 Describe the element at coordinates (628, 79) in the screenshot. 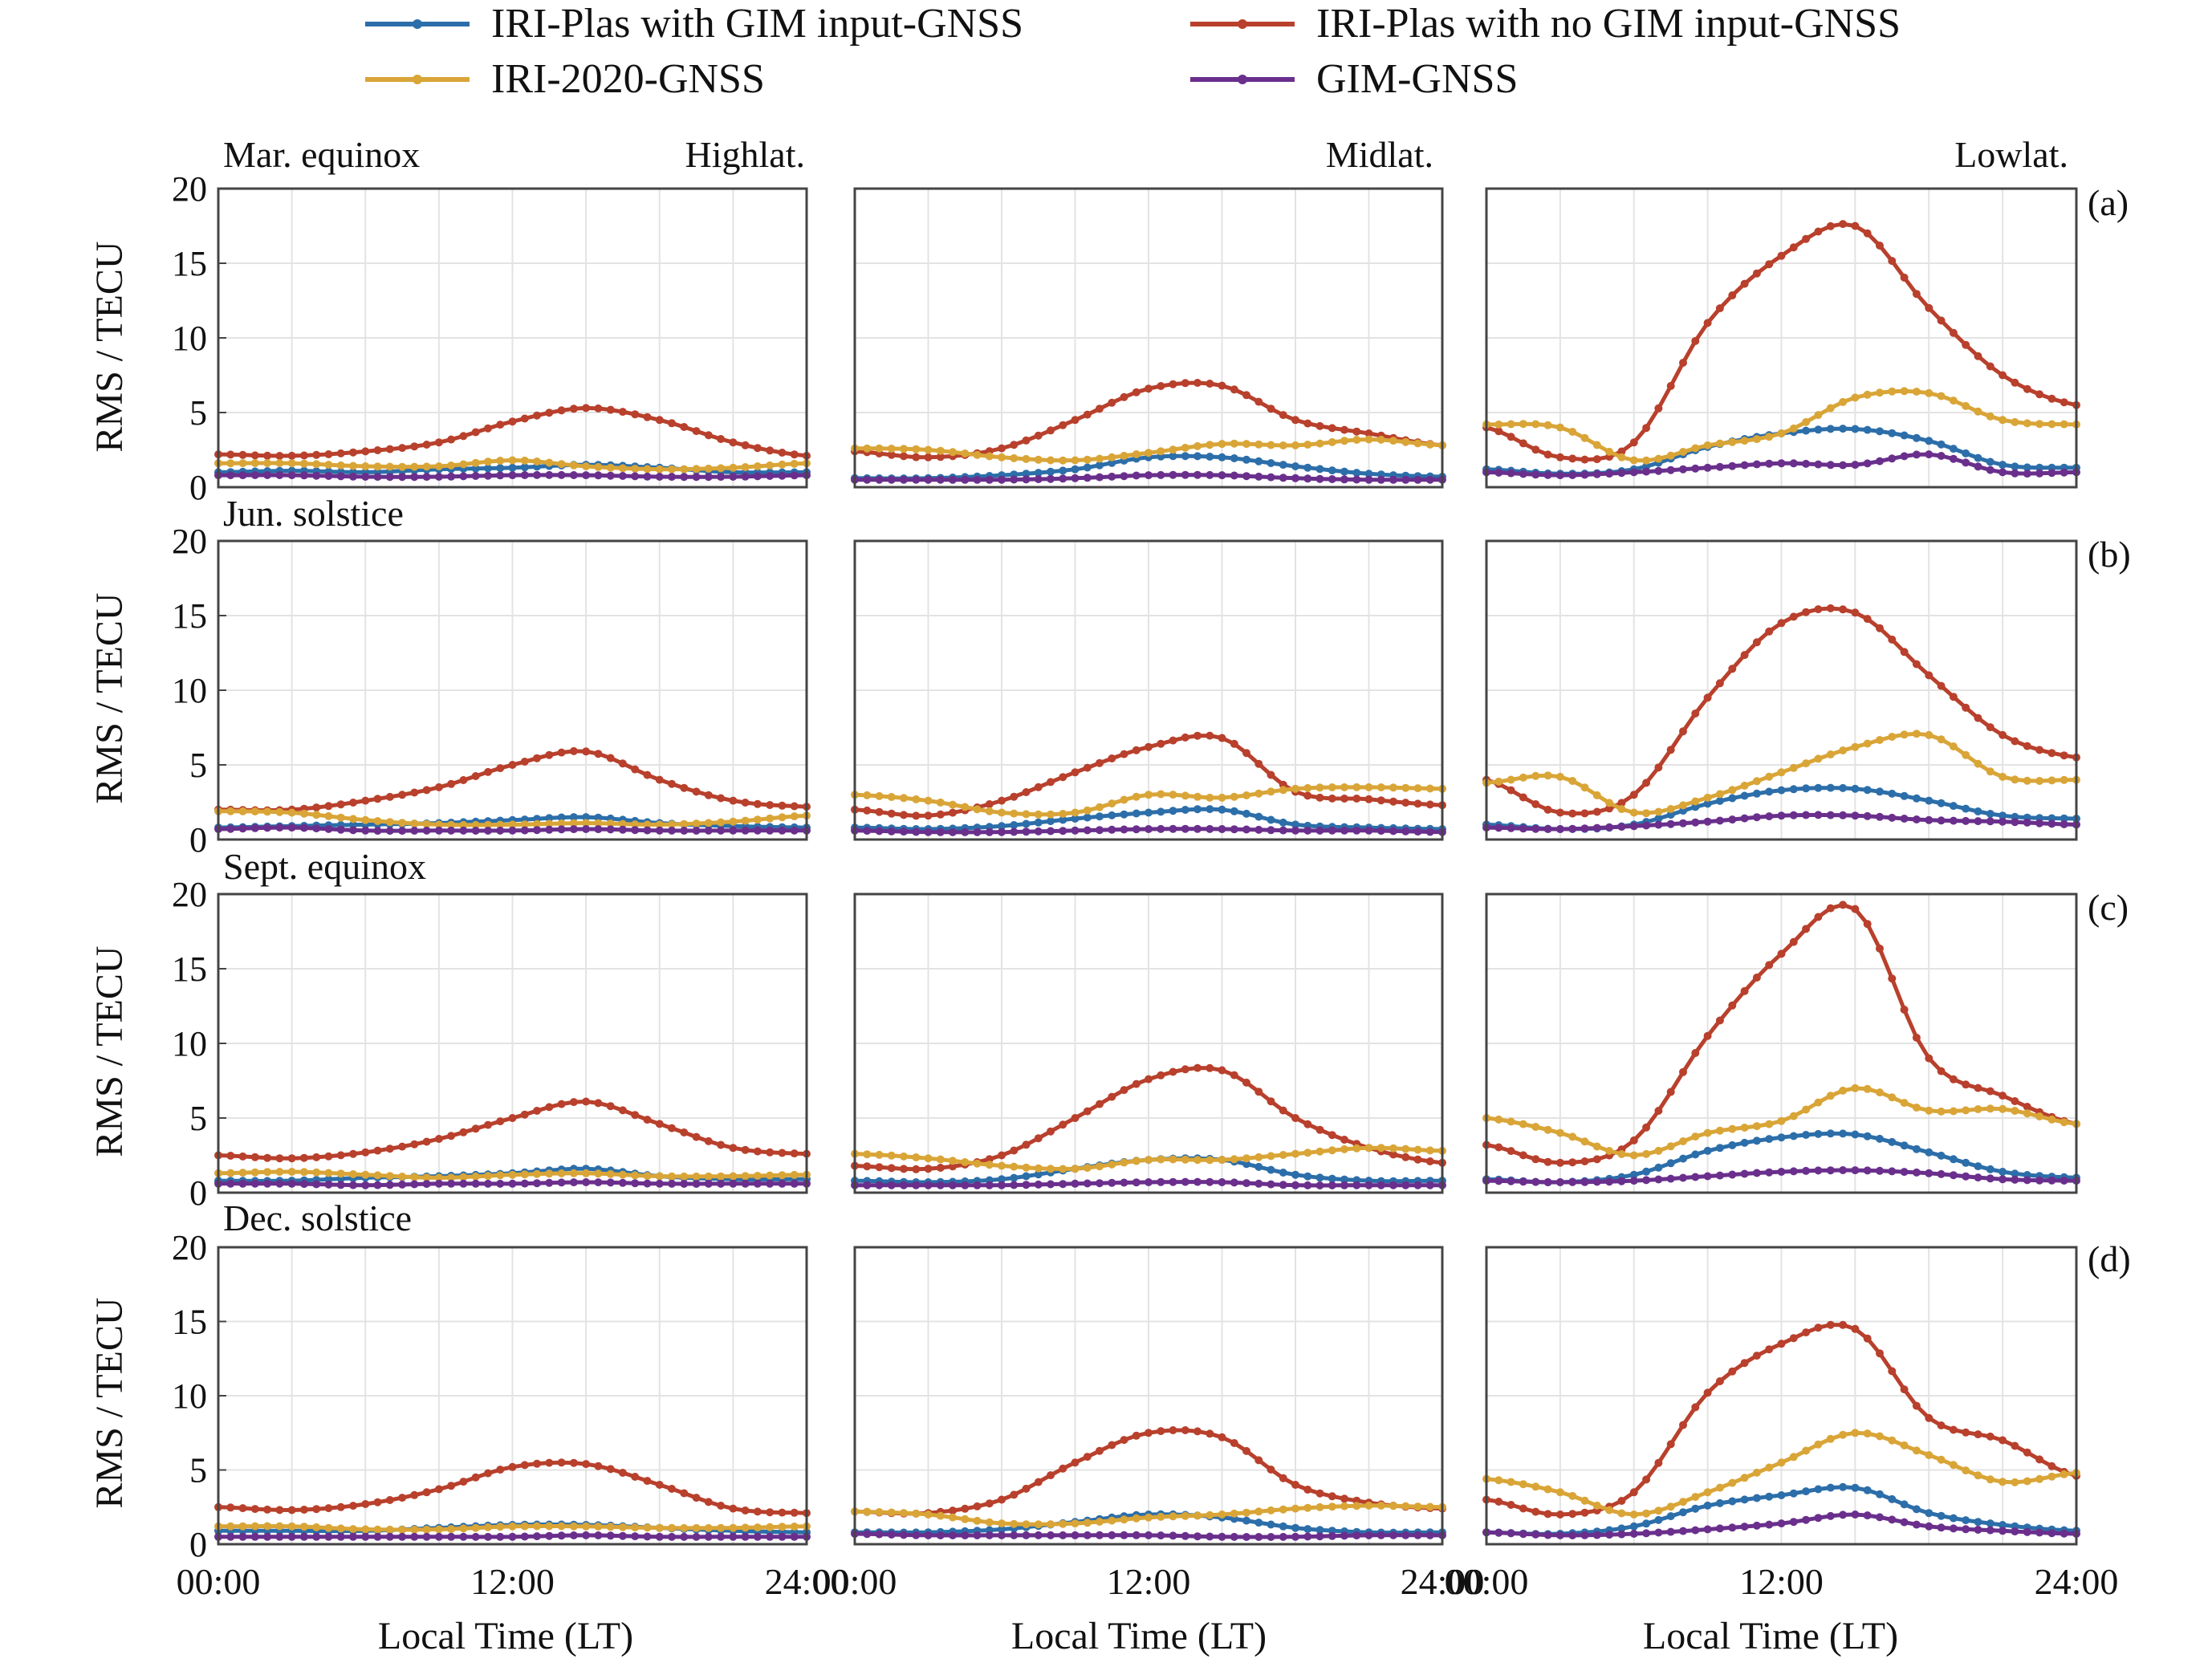

I see `legend-label: IRI-2020-GNSS` at that location.